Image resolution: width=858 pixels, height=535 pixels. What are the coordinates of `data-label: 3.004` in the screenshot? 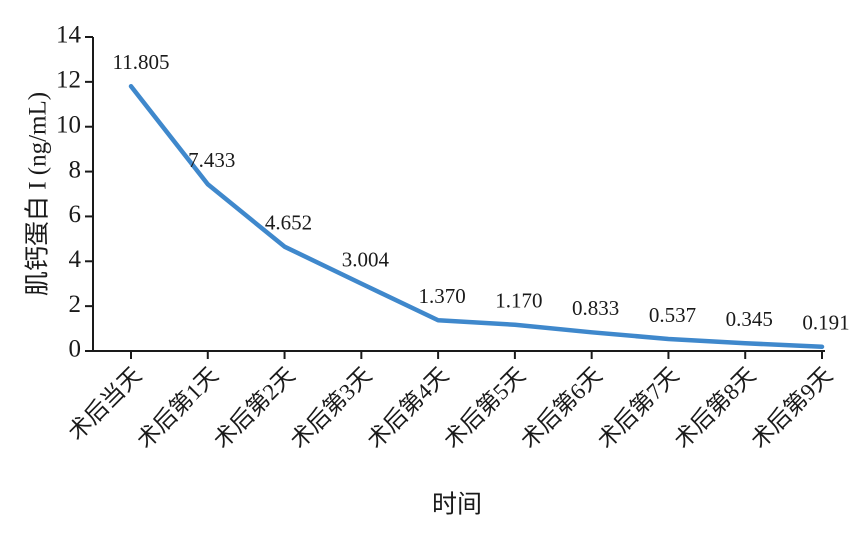 It's located at (366, 259).